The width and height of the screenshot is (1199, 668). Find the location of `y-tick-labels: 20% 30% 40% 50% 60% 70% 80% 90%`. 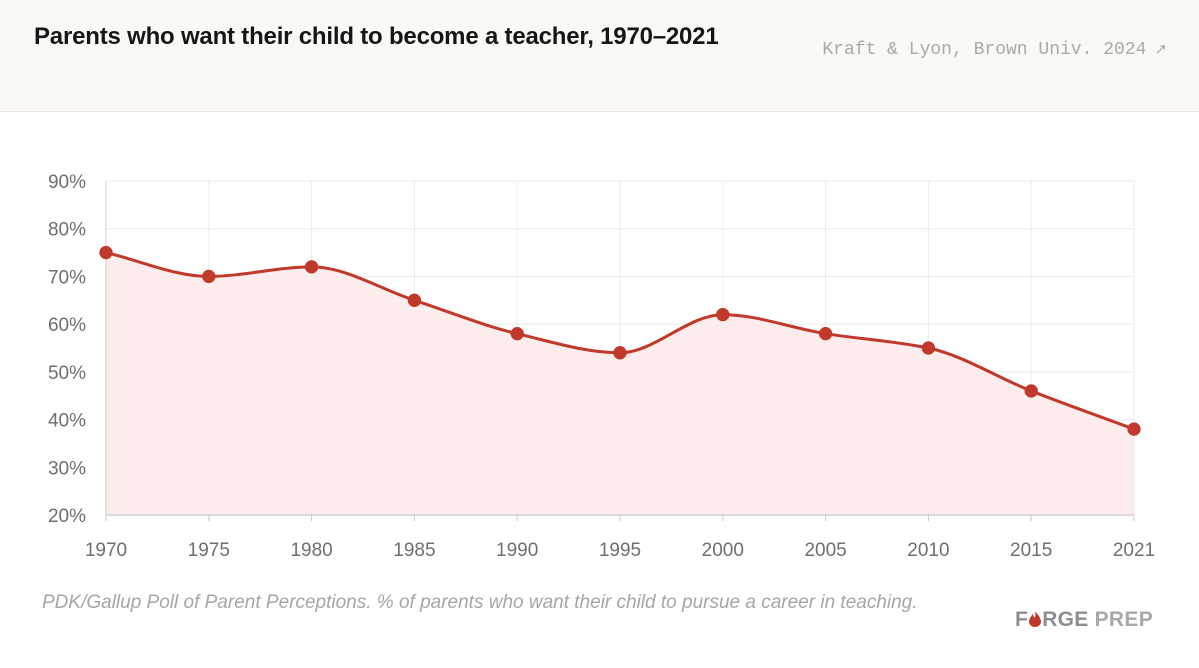

y-tick-labels: 20% 30% 40% 50% 60% 70% 80% 90% is located at coordinates (67, 349).